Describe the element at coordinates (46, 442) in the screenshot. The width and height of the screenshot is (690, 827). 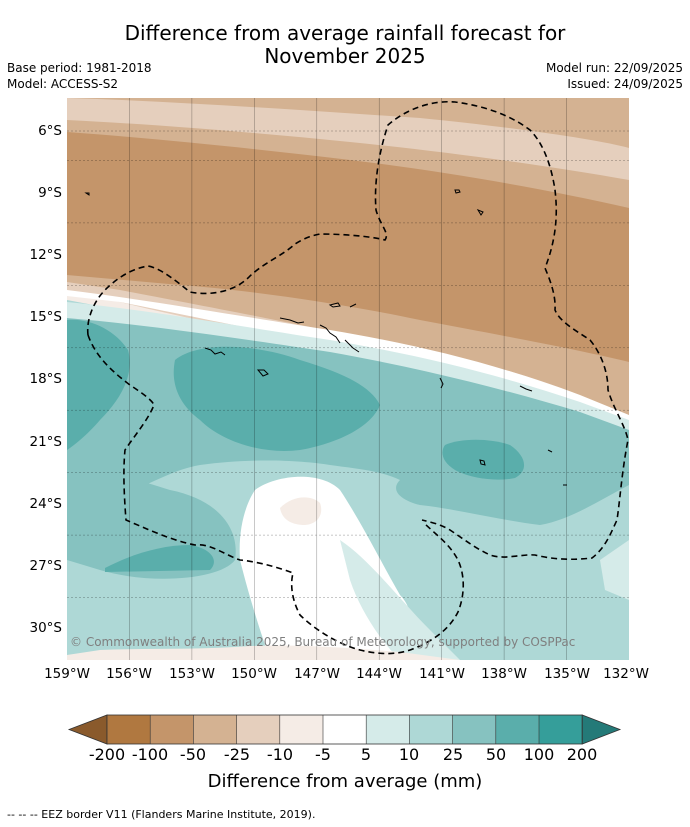
I see `y-tick-21s: 21°S` at that location.